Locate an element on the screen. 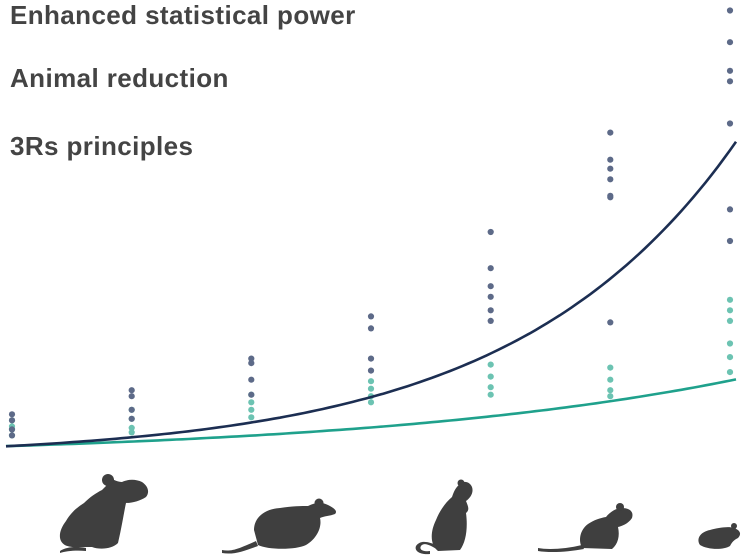 The image size is (748, 558). rodent-silhouettes is located at coordinates (400, 514).